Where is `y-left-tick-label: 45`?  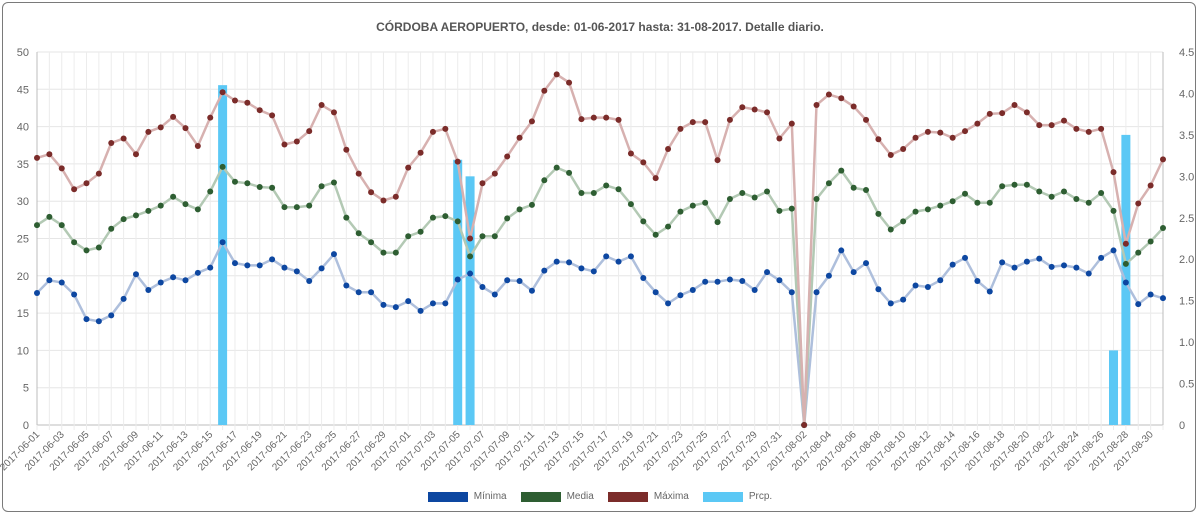 y-left-tick-label: 45 is located at coordinates (23, 90).